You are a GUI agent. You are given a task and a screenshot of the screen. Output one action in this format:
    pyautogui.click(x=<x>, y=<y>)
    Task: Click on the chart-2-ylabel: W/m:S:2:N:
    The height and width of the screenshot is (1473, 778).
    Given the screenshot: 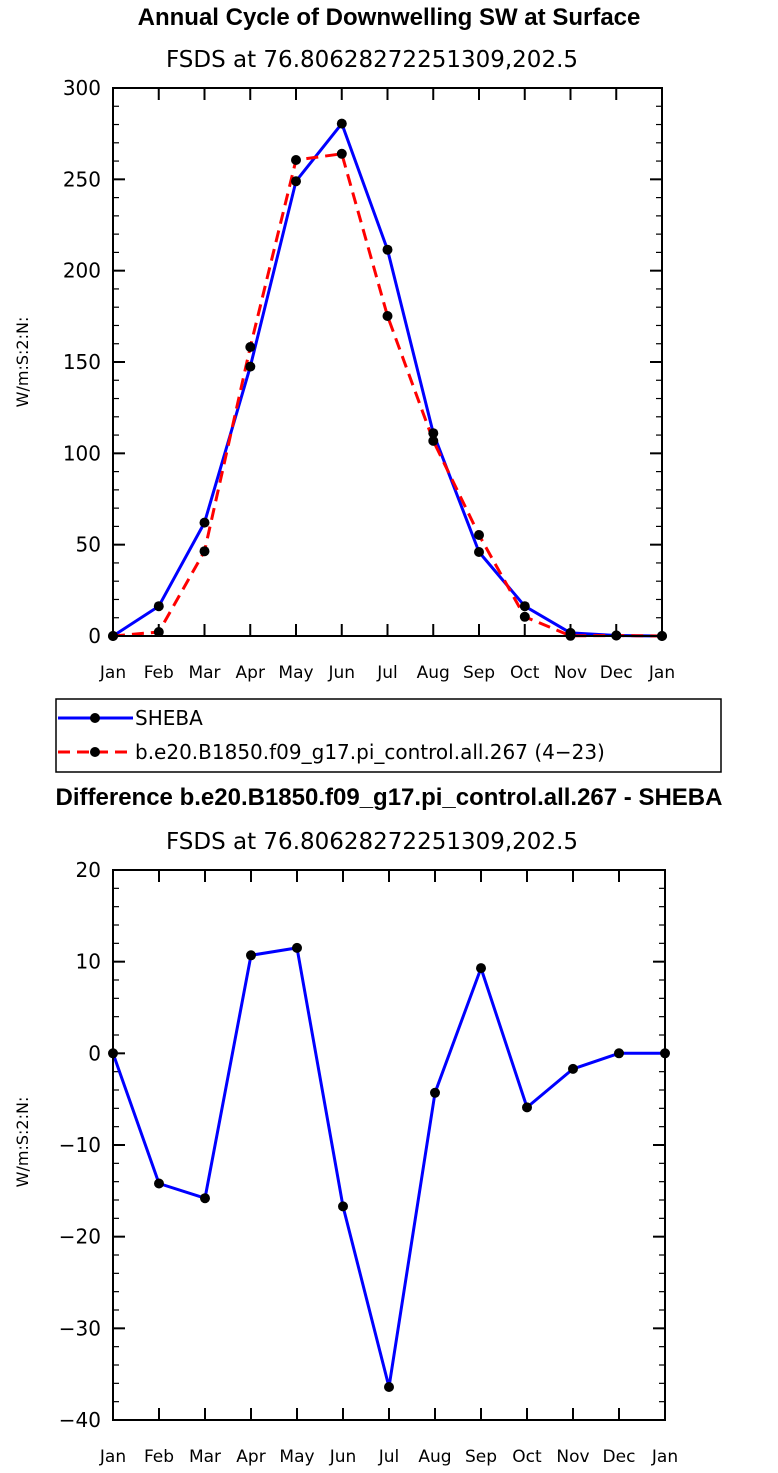 What is the action you would take?
    pyautogui.click(x=22, y=1142)
    